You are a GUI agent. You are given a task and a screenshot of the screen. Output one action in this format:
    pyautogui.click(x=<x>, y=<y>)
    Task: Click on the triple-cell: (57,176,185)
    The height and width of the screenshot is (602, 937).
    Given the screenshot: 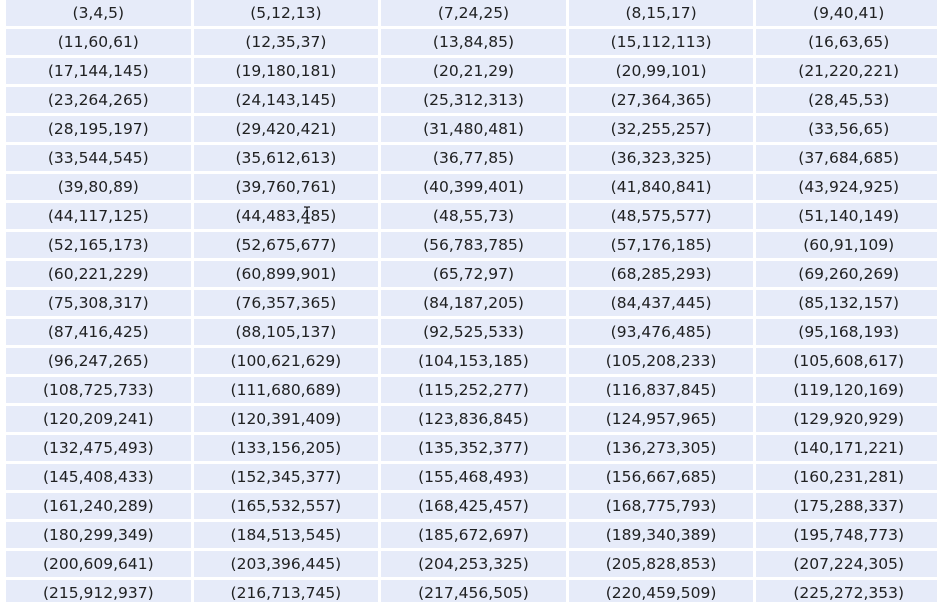 What is the action you would take?
    pyautogui.click(x=661, y=245)
    